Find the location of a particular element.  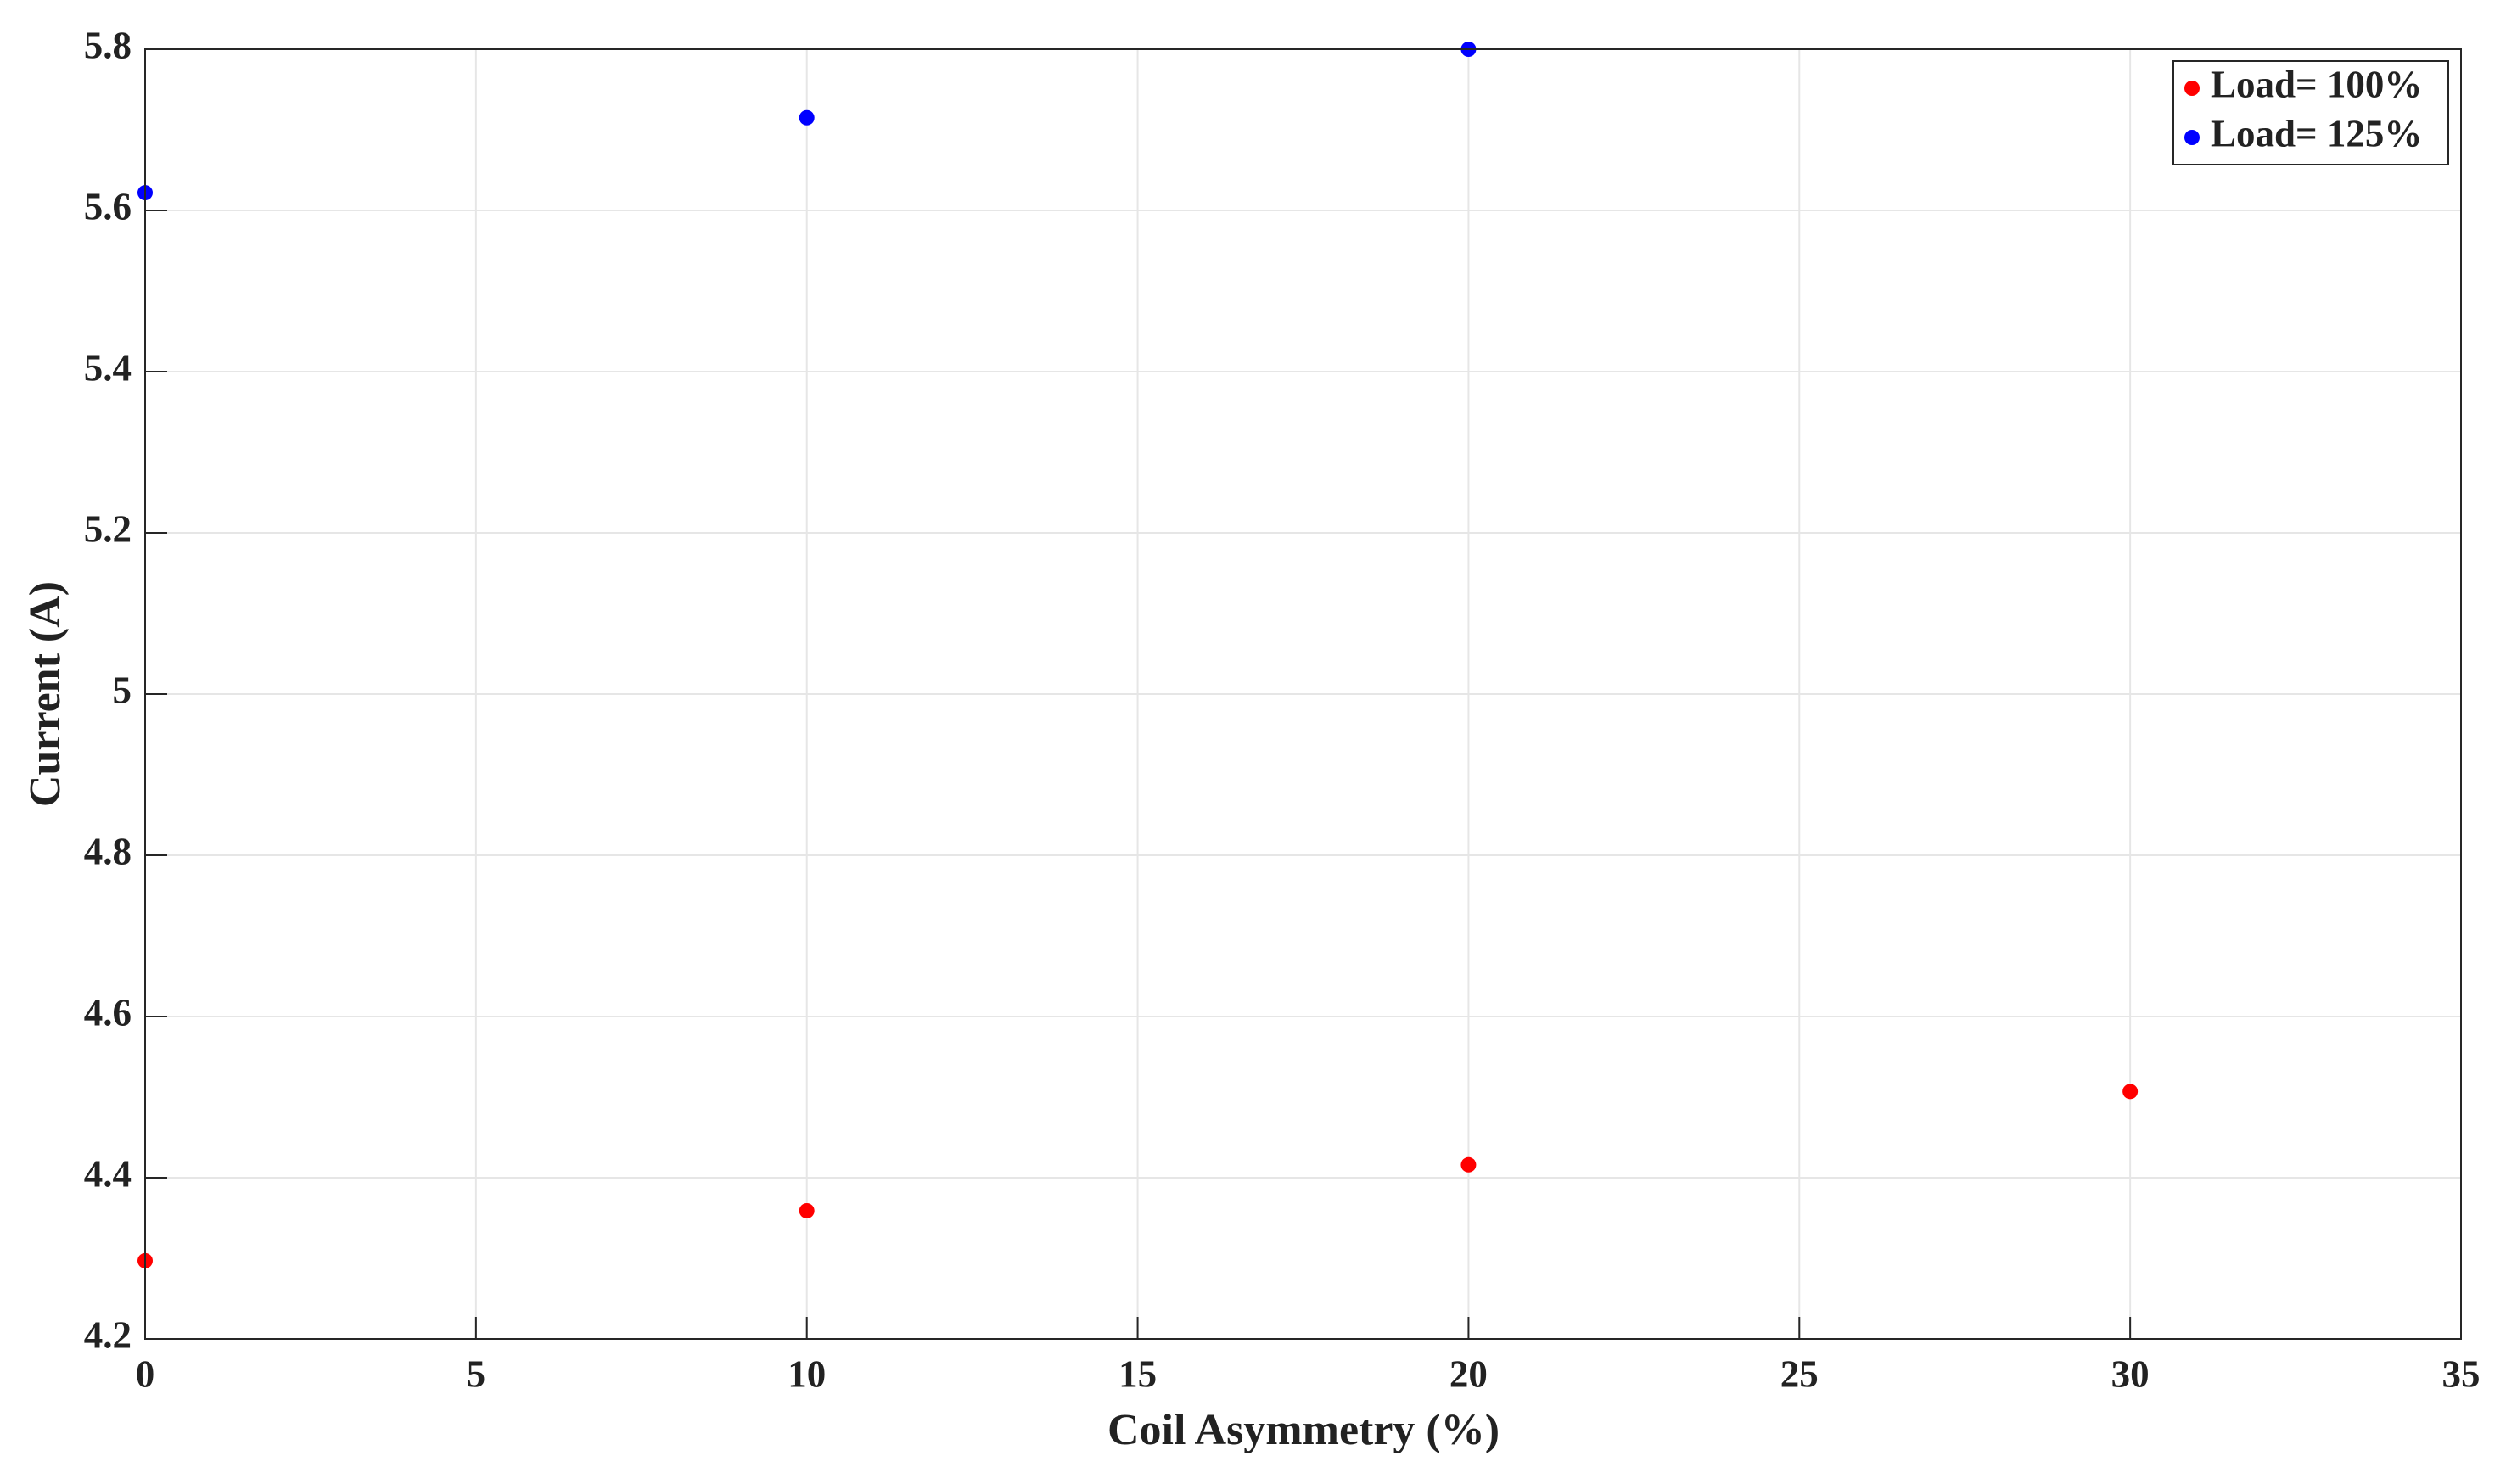

y-tick-label: 5.6 is located at coordinates (108, 206).